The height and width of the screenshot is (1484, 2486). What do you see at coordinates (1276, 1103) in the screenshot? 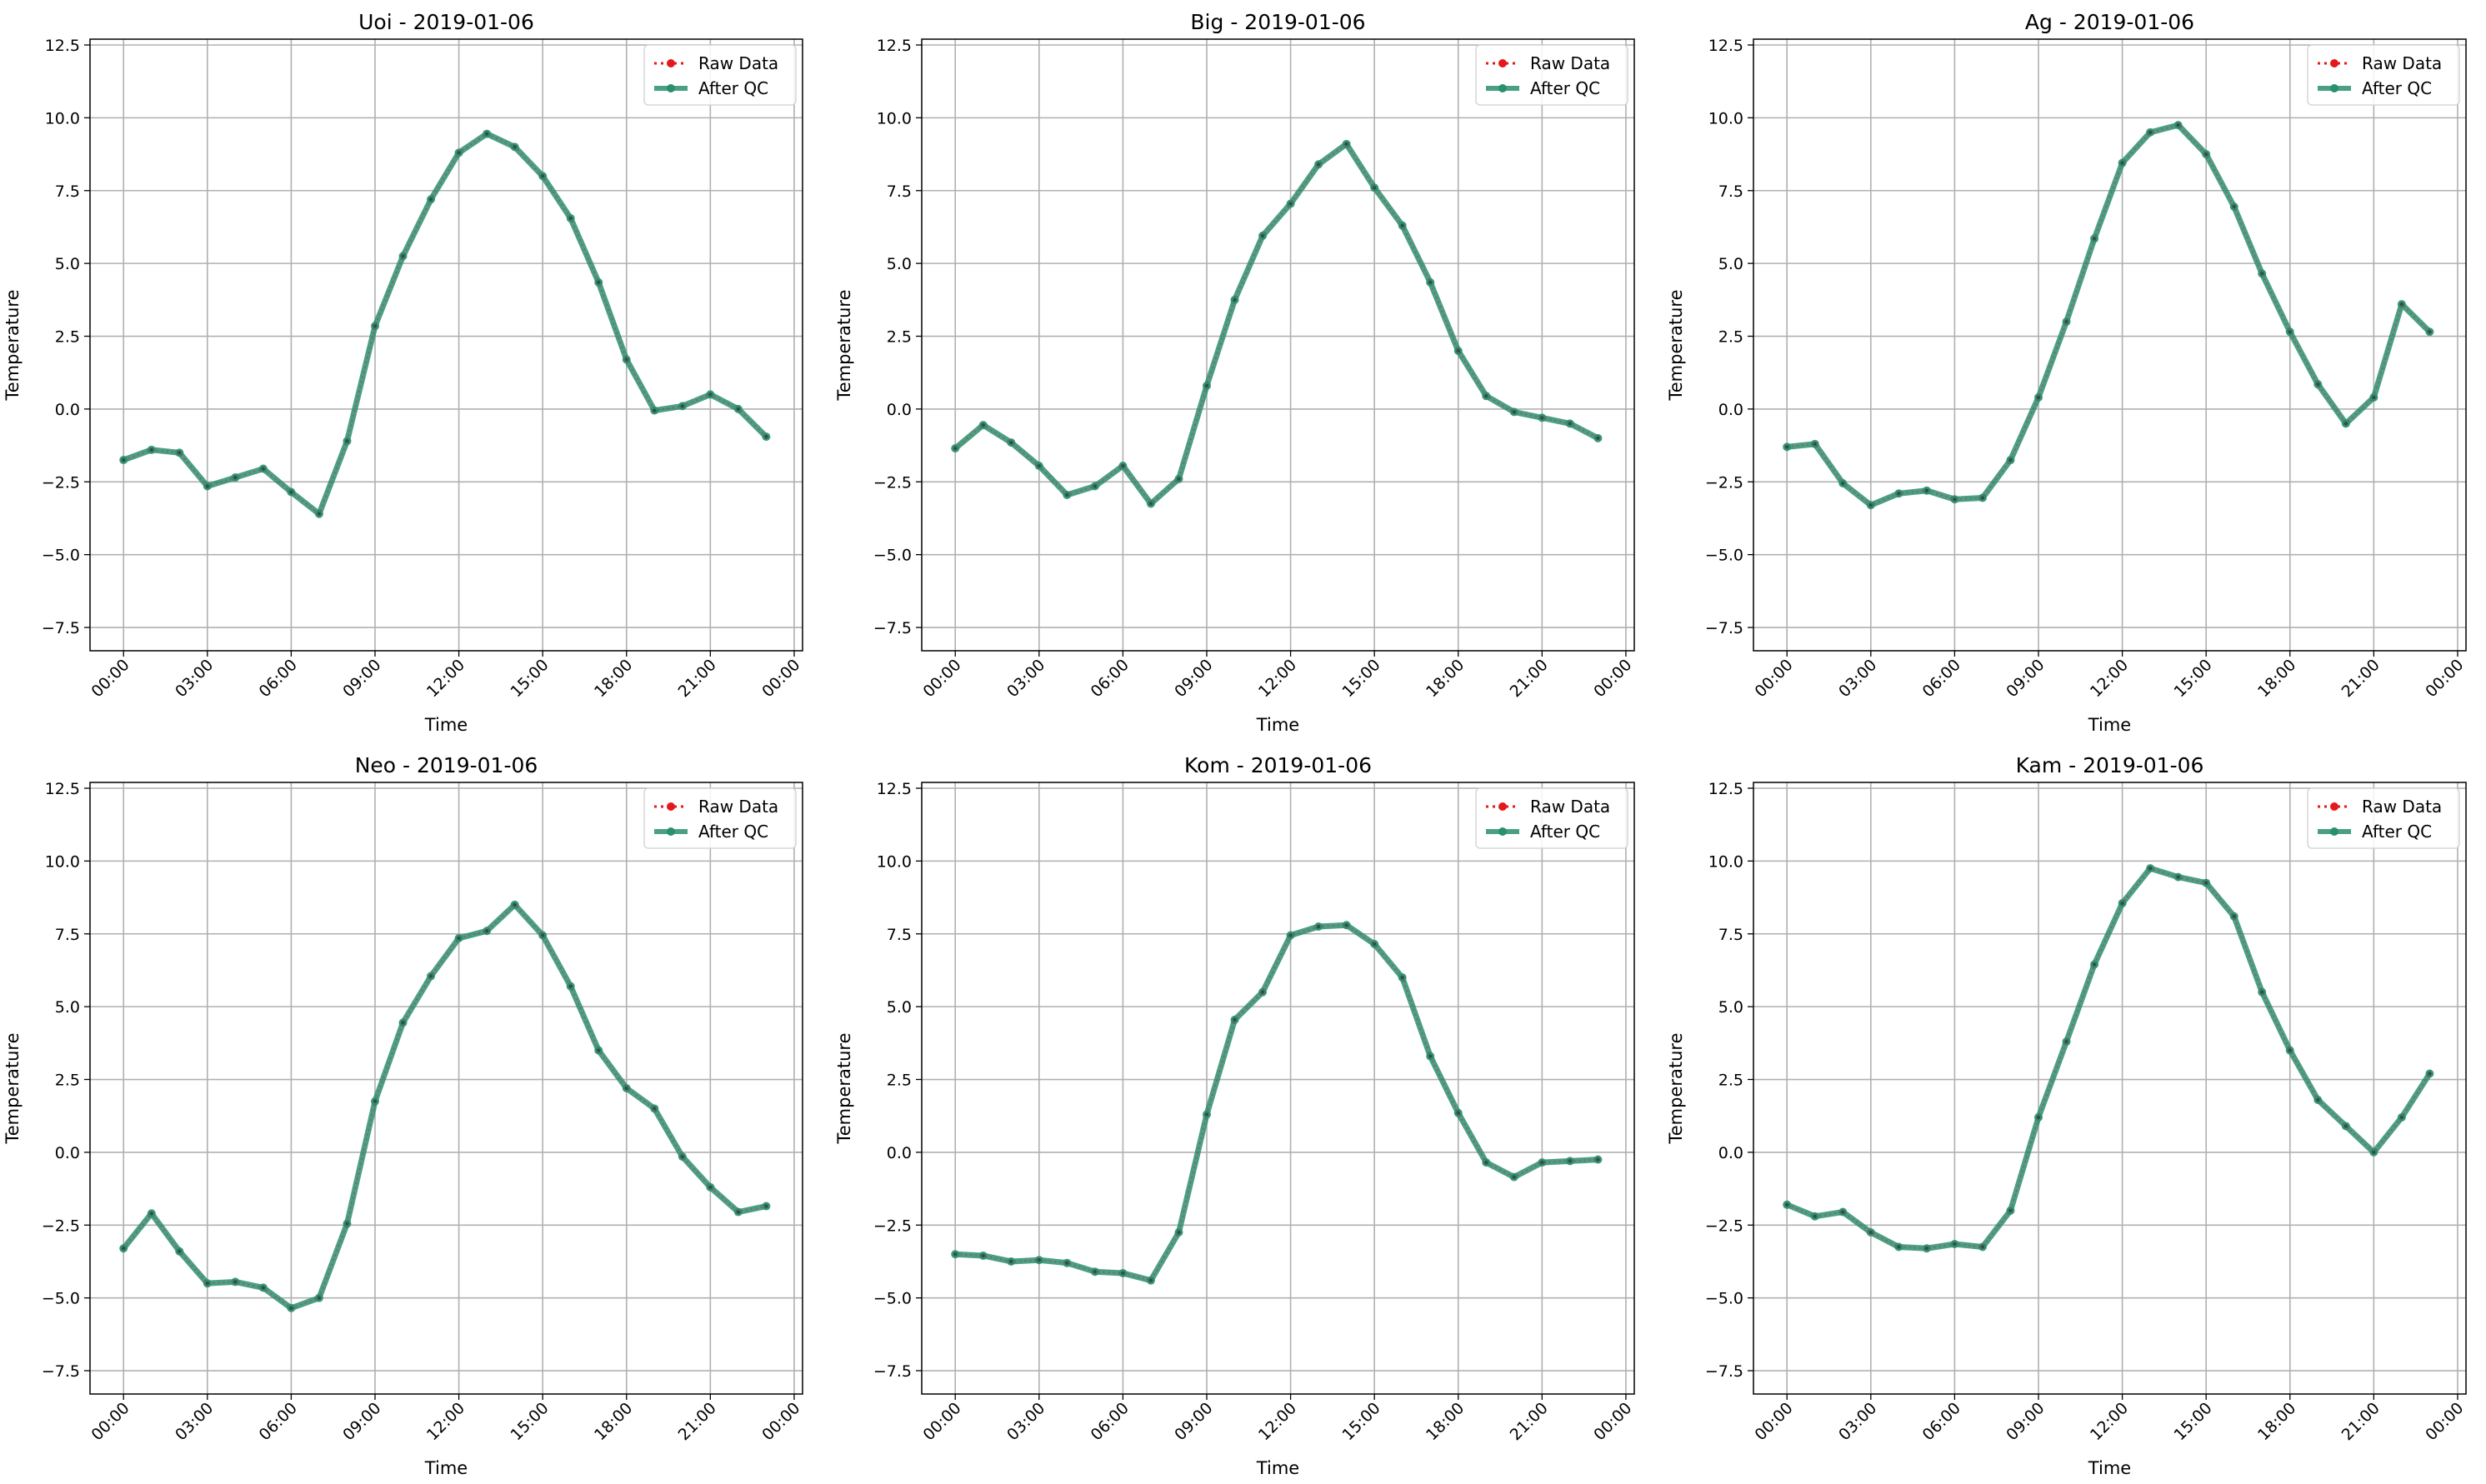
I see `series-after-qc-line` at bounding box center [1276, 1103].